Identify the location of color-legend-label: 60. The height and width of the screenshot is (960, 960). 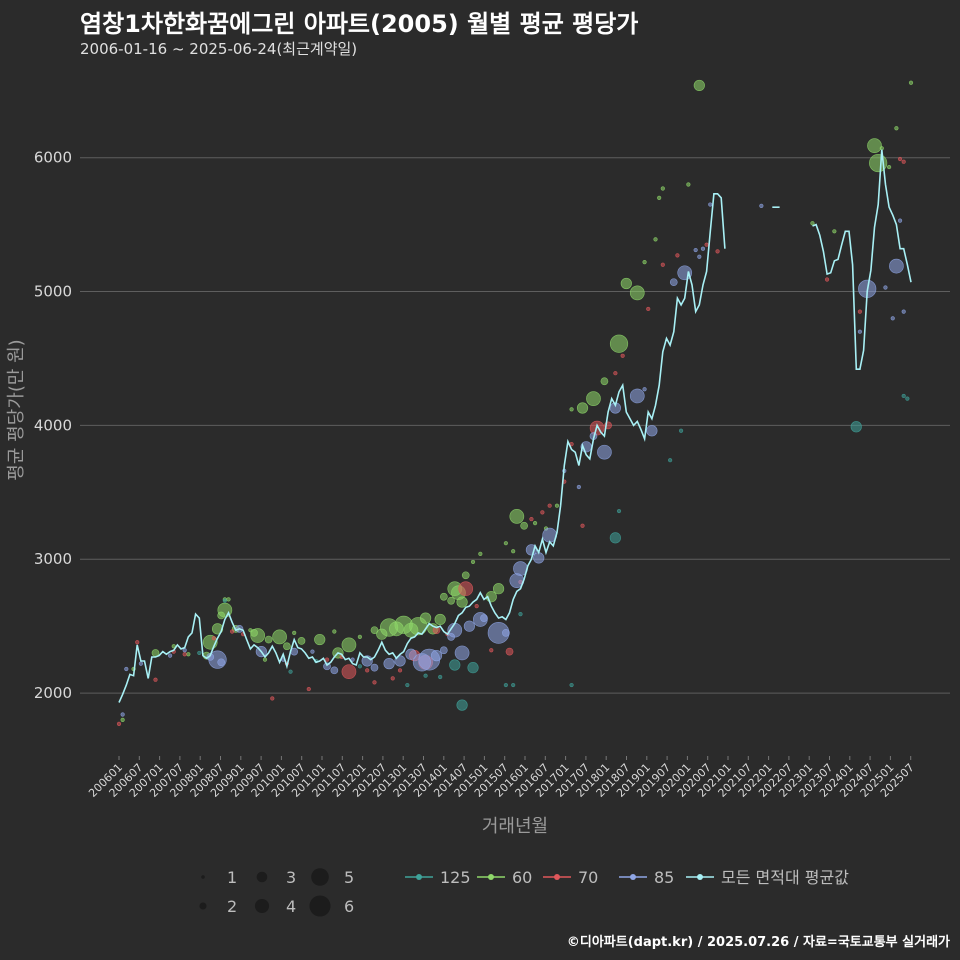
(522, 877).